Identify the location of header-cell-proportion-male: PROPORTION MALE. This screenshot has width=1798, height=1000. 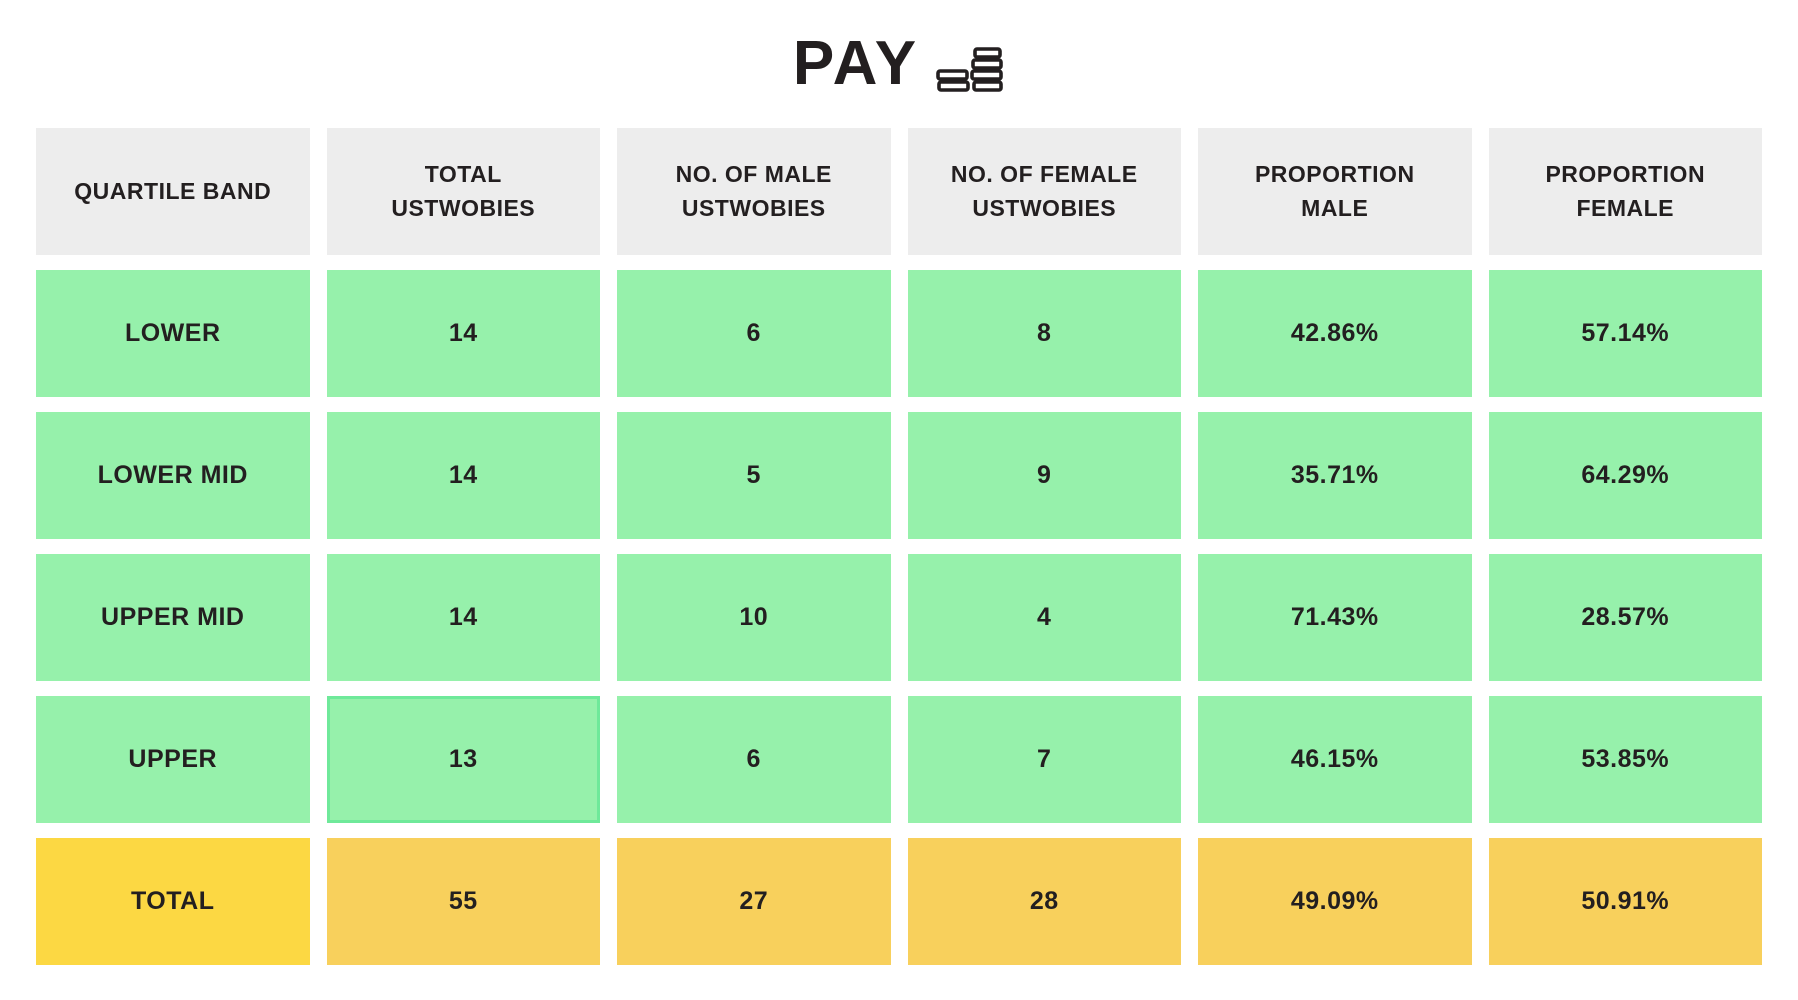
(1335, 191).